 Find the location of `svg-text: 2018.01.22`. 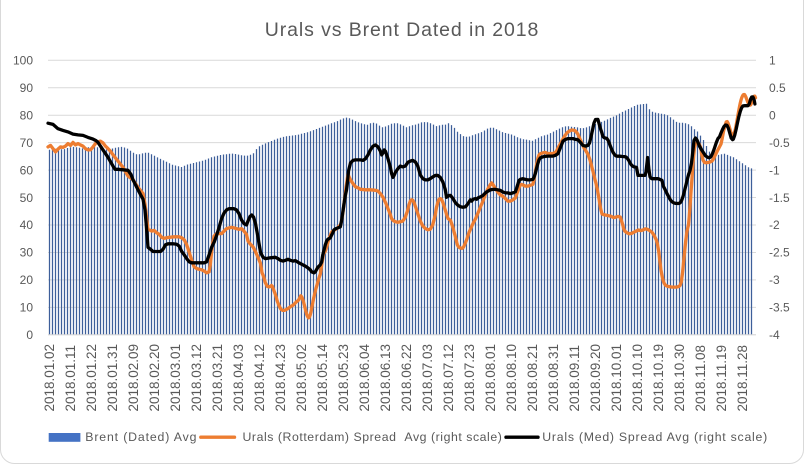

svg-text: 2018.01.22 is located at coordinates (91, 378).